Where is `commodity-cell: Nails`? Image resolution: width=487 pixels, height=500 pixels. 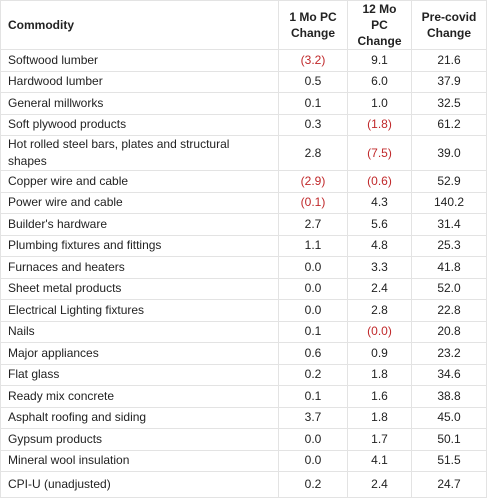 commodity-cell: Nails is located at coordinates (139, 331).